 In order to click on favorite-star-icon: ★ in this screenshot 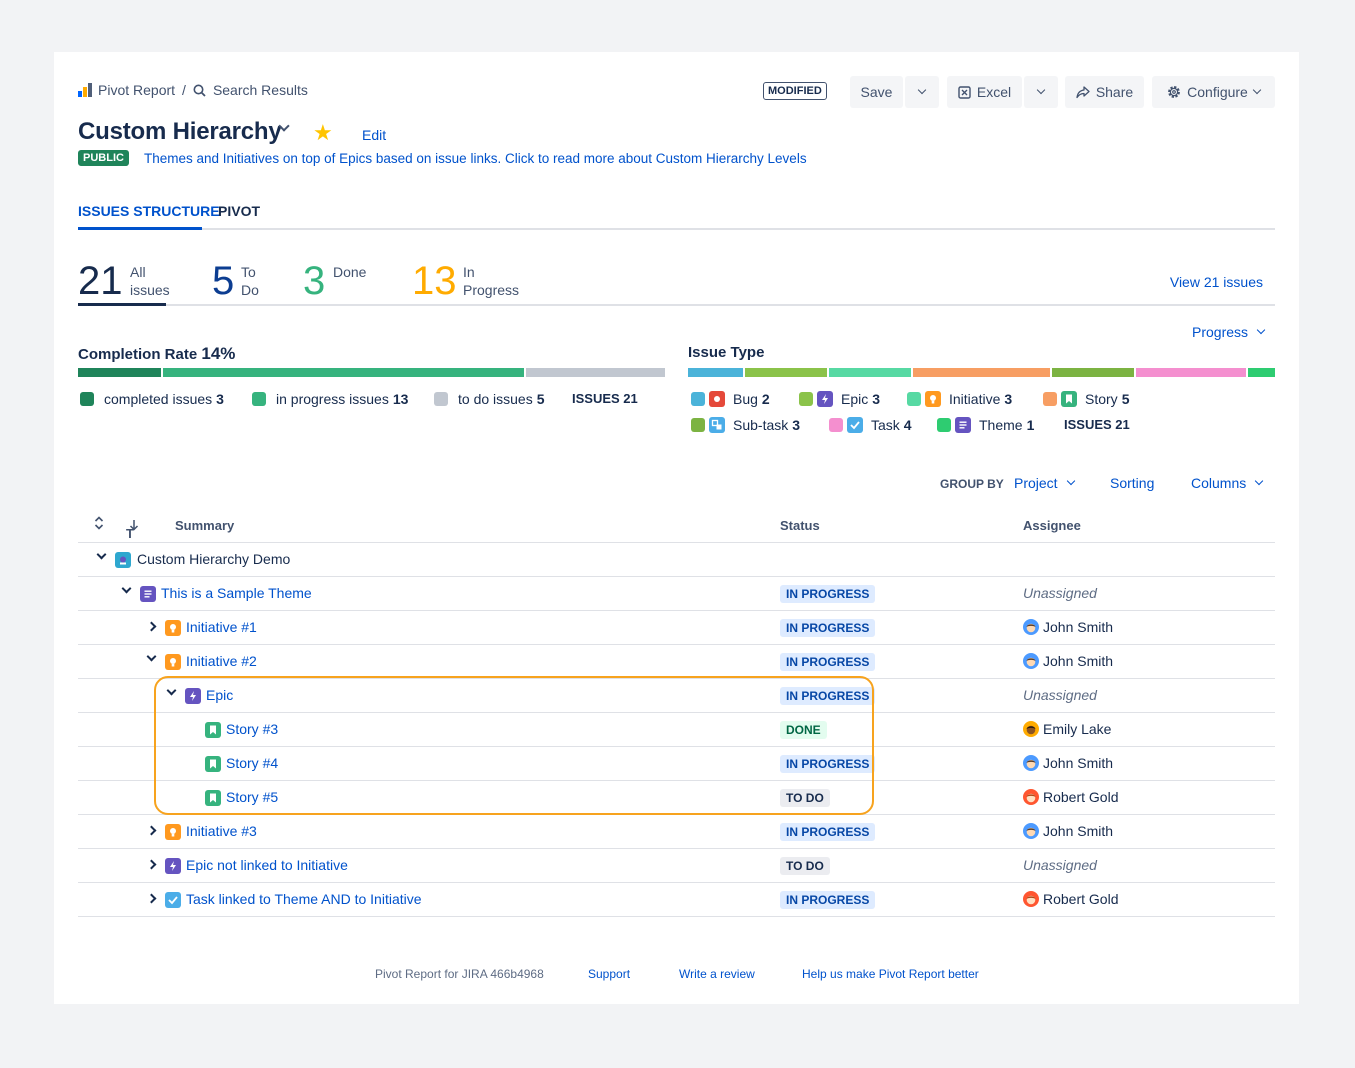, I will do `click(323, 132)`.